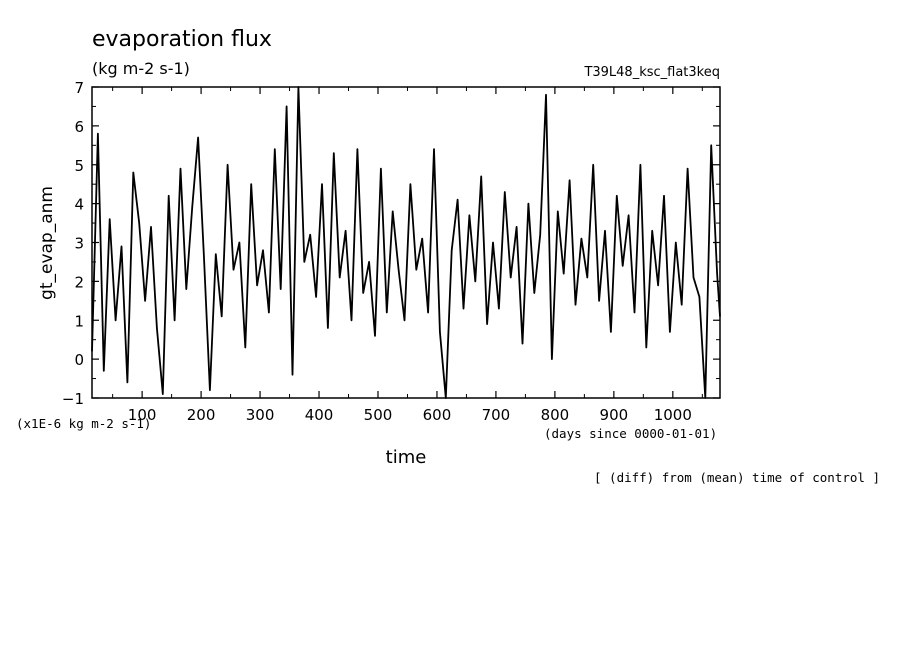  I want to click on y-tick-label: 5, so click(79, 166).